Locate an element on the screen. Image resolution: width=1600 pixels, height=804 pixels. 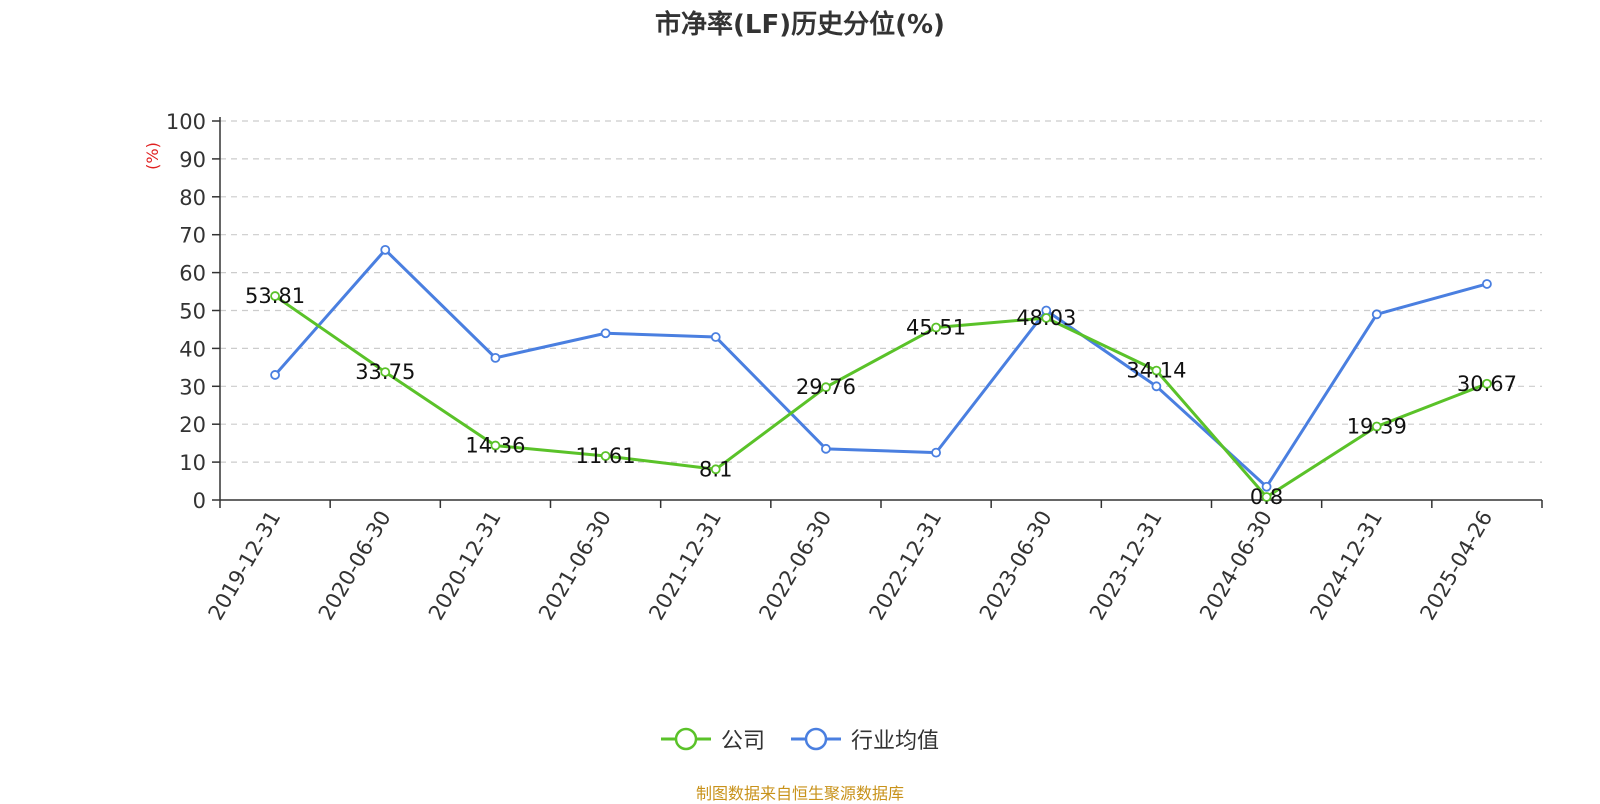
data-label: 33.75 is located at coordinates (385, 372).